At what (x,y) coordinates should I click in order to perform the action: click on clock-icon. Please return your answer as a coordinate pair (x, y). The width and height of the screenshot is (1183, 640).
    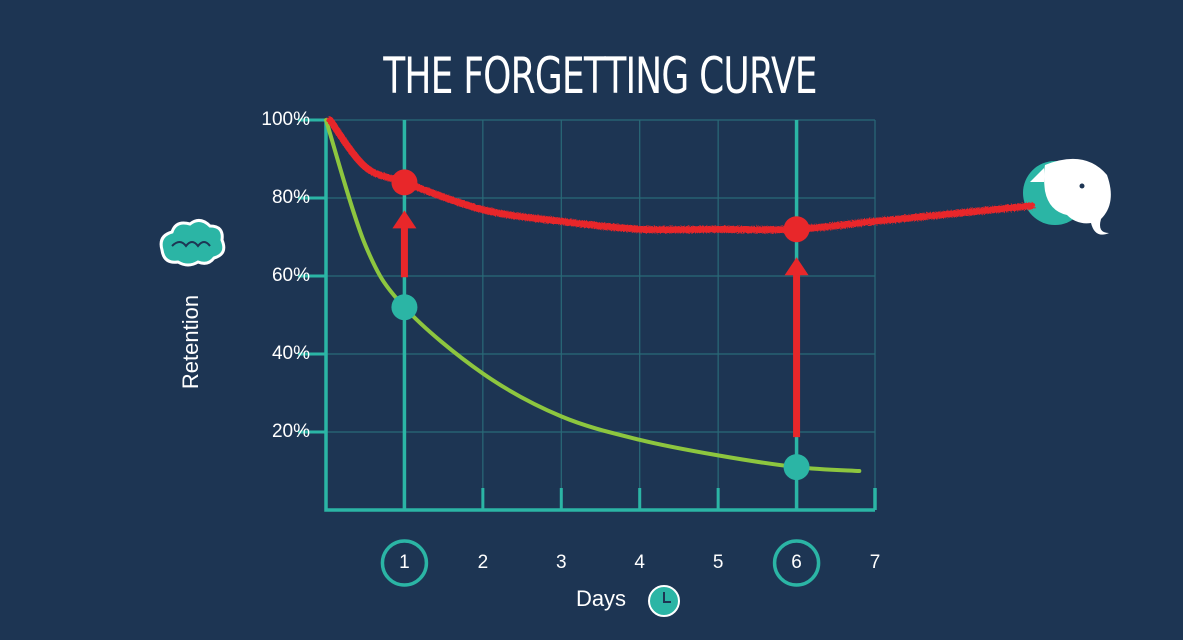
    Looking at the image, I should click on (664, 601).